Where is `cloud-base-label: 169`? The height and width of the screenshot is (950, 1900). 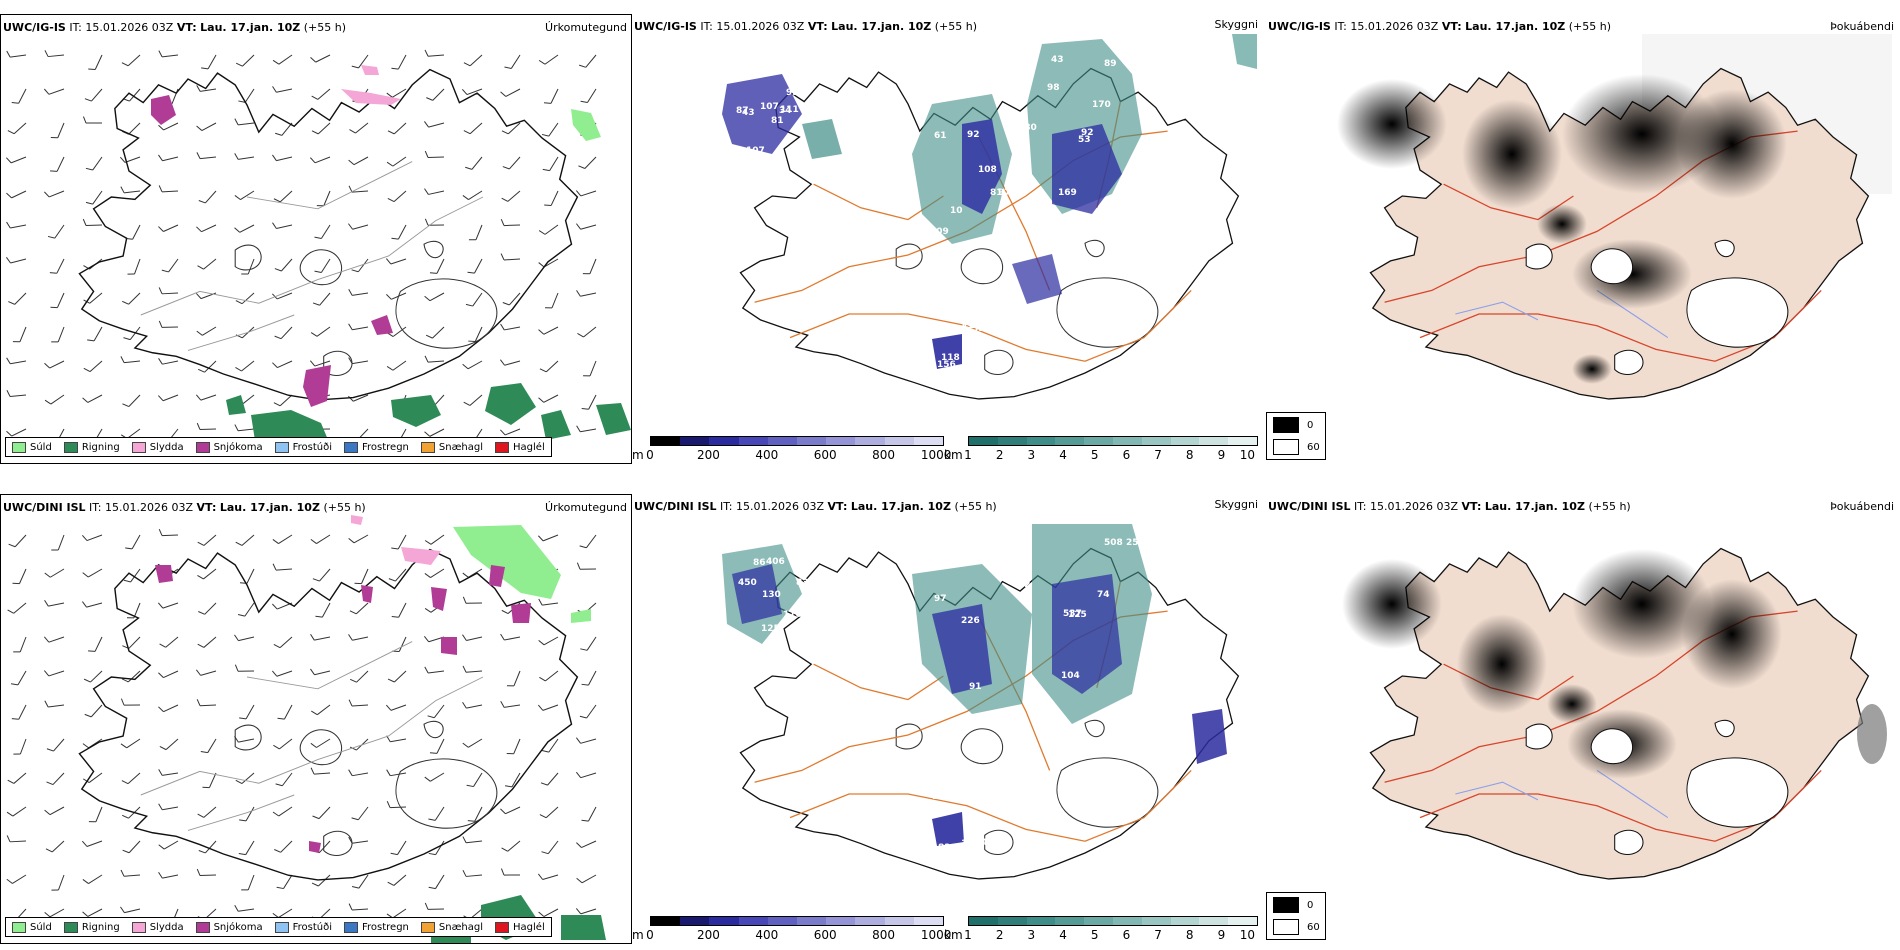 cloud-base-label: 169 is located at coordinates (1067, 193).